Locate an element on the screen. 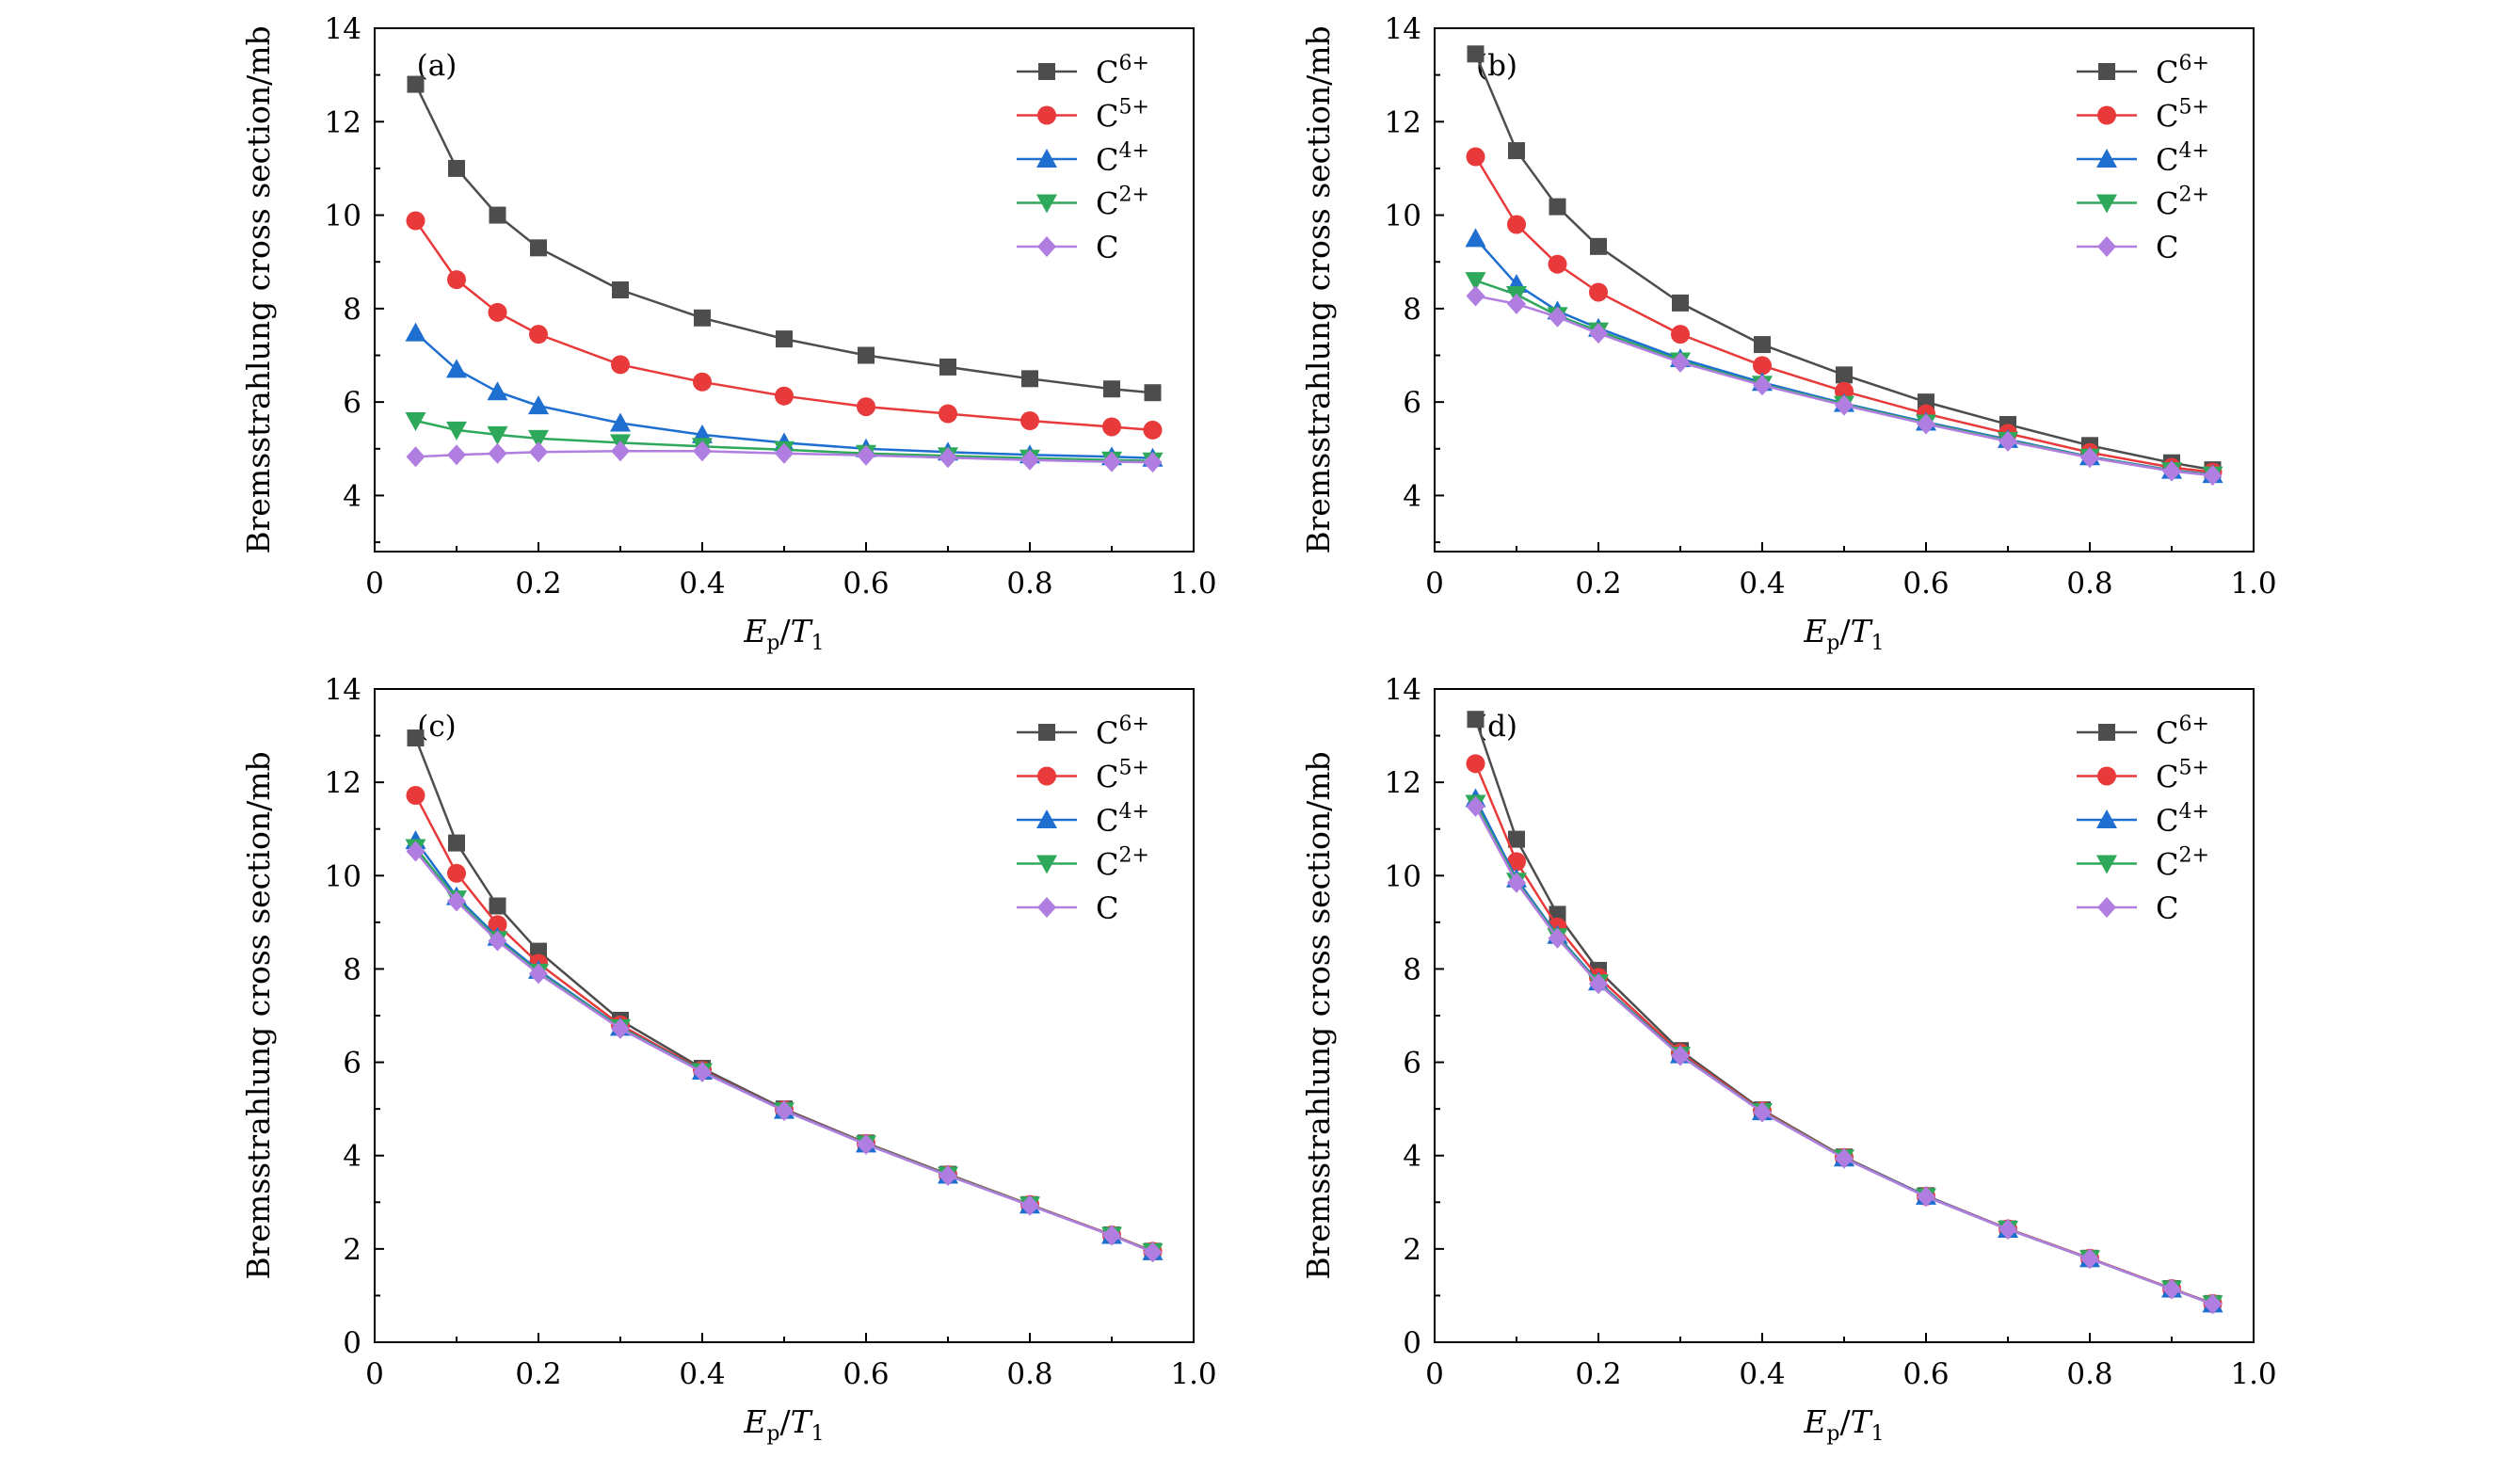 The width and height of the screenshot is (2520, 1458). plot-frame is located at coordinates (1844, 1015).